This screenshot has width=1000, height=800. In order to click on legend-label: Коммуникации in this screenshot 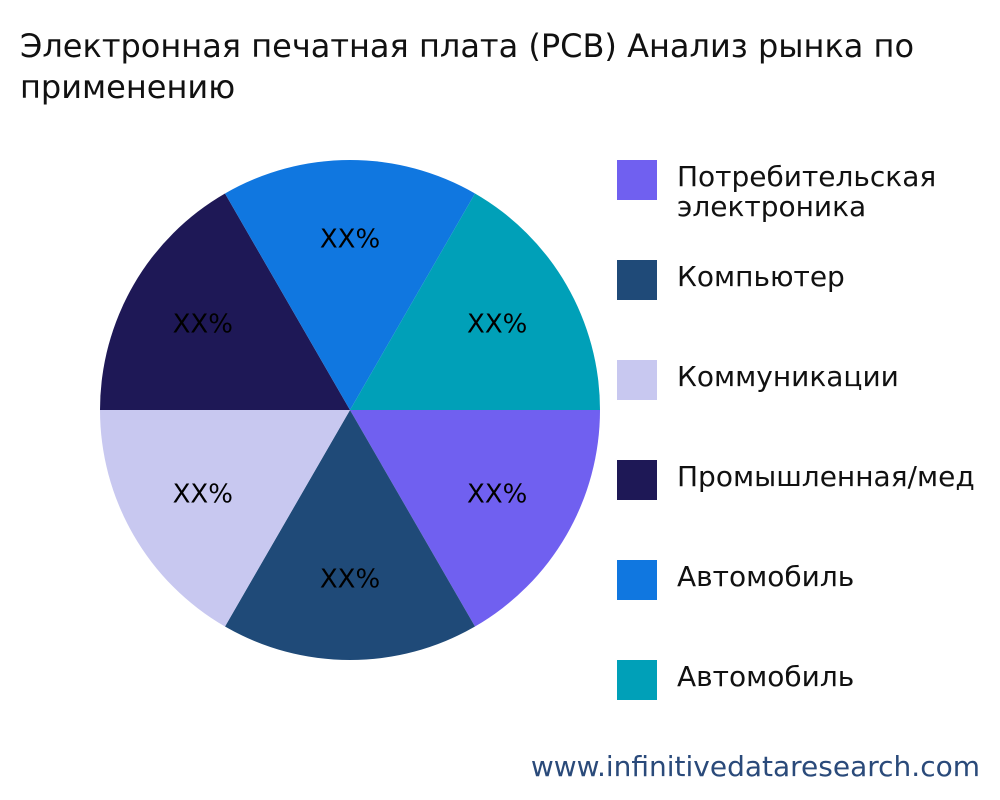, I will do `click(788, 376)`.